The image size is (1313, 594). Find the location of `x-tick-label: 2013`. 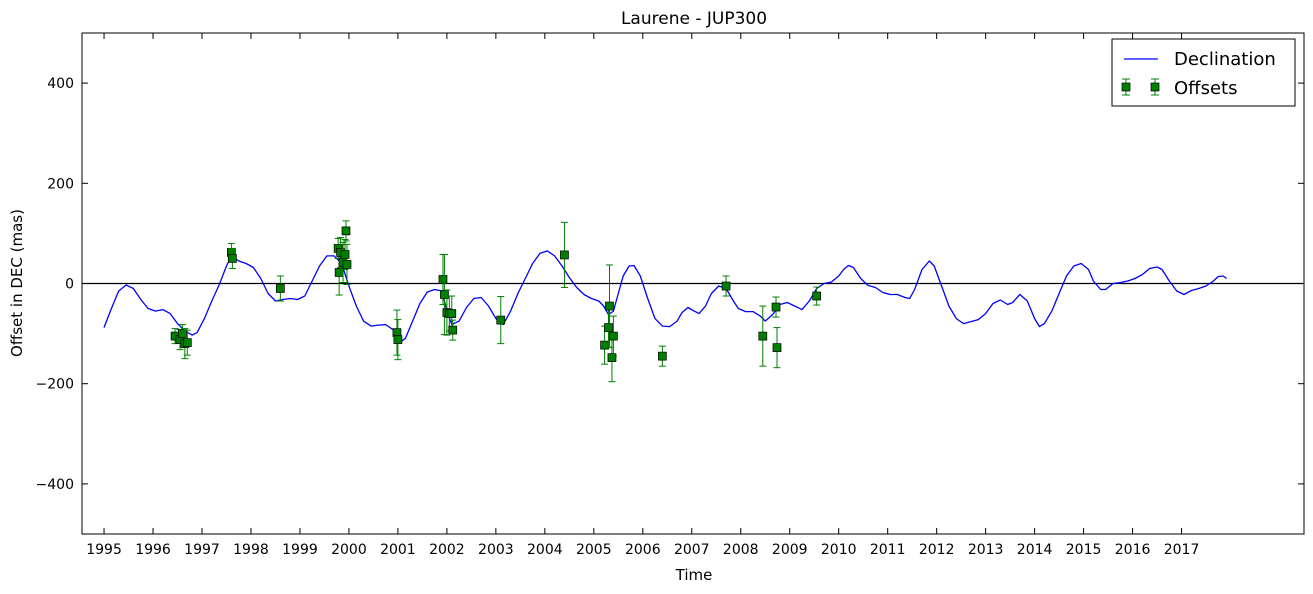

x-tick-label: 2013 is located at coordinates (986, 550).